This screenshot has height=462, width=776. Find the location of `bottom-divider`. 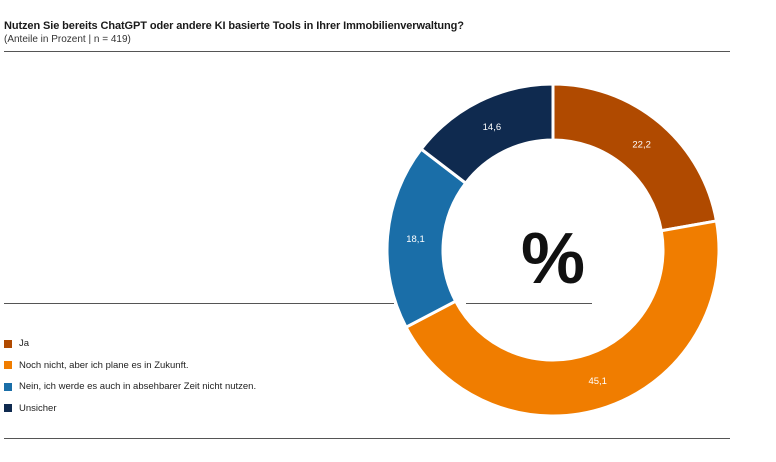

bottom-divider is located at coordinates (367, 438).